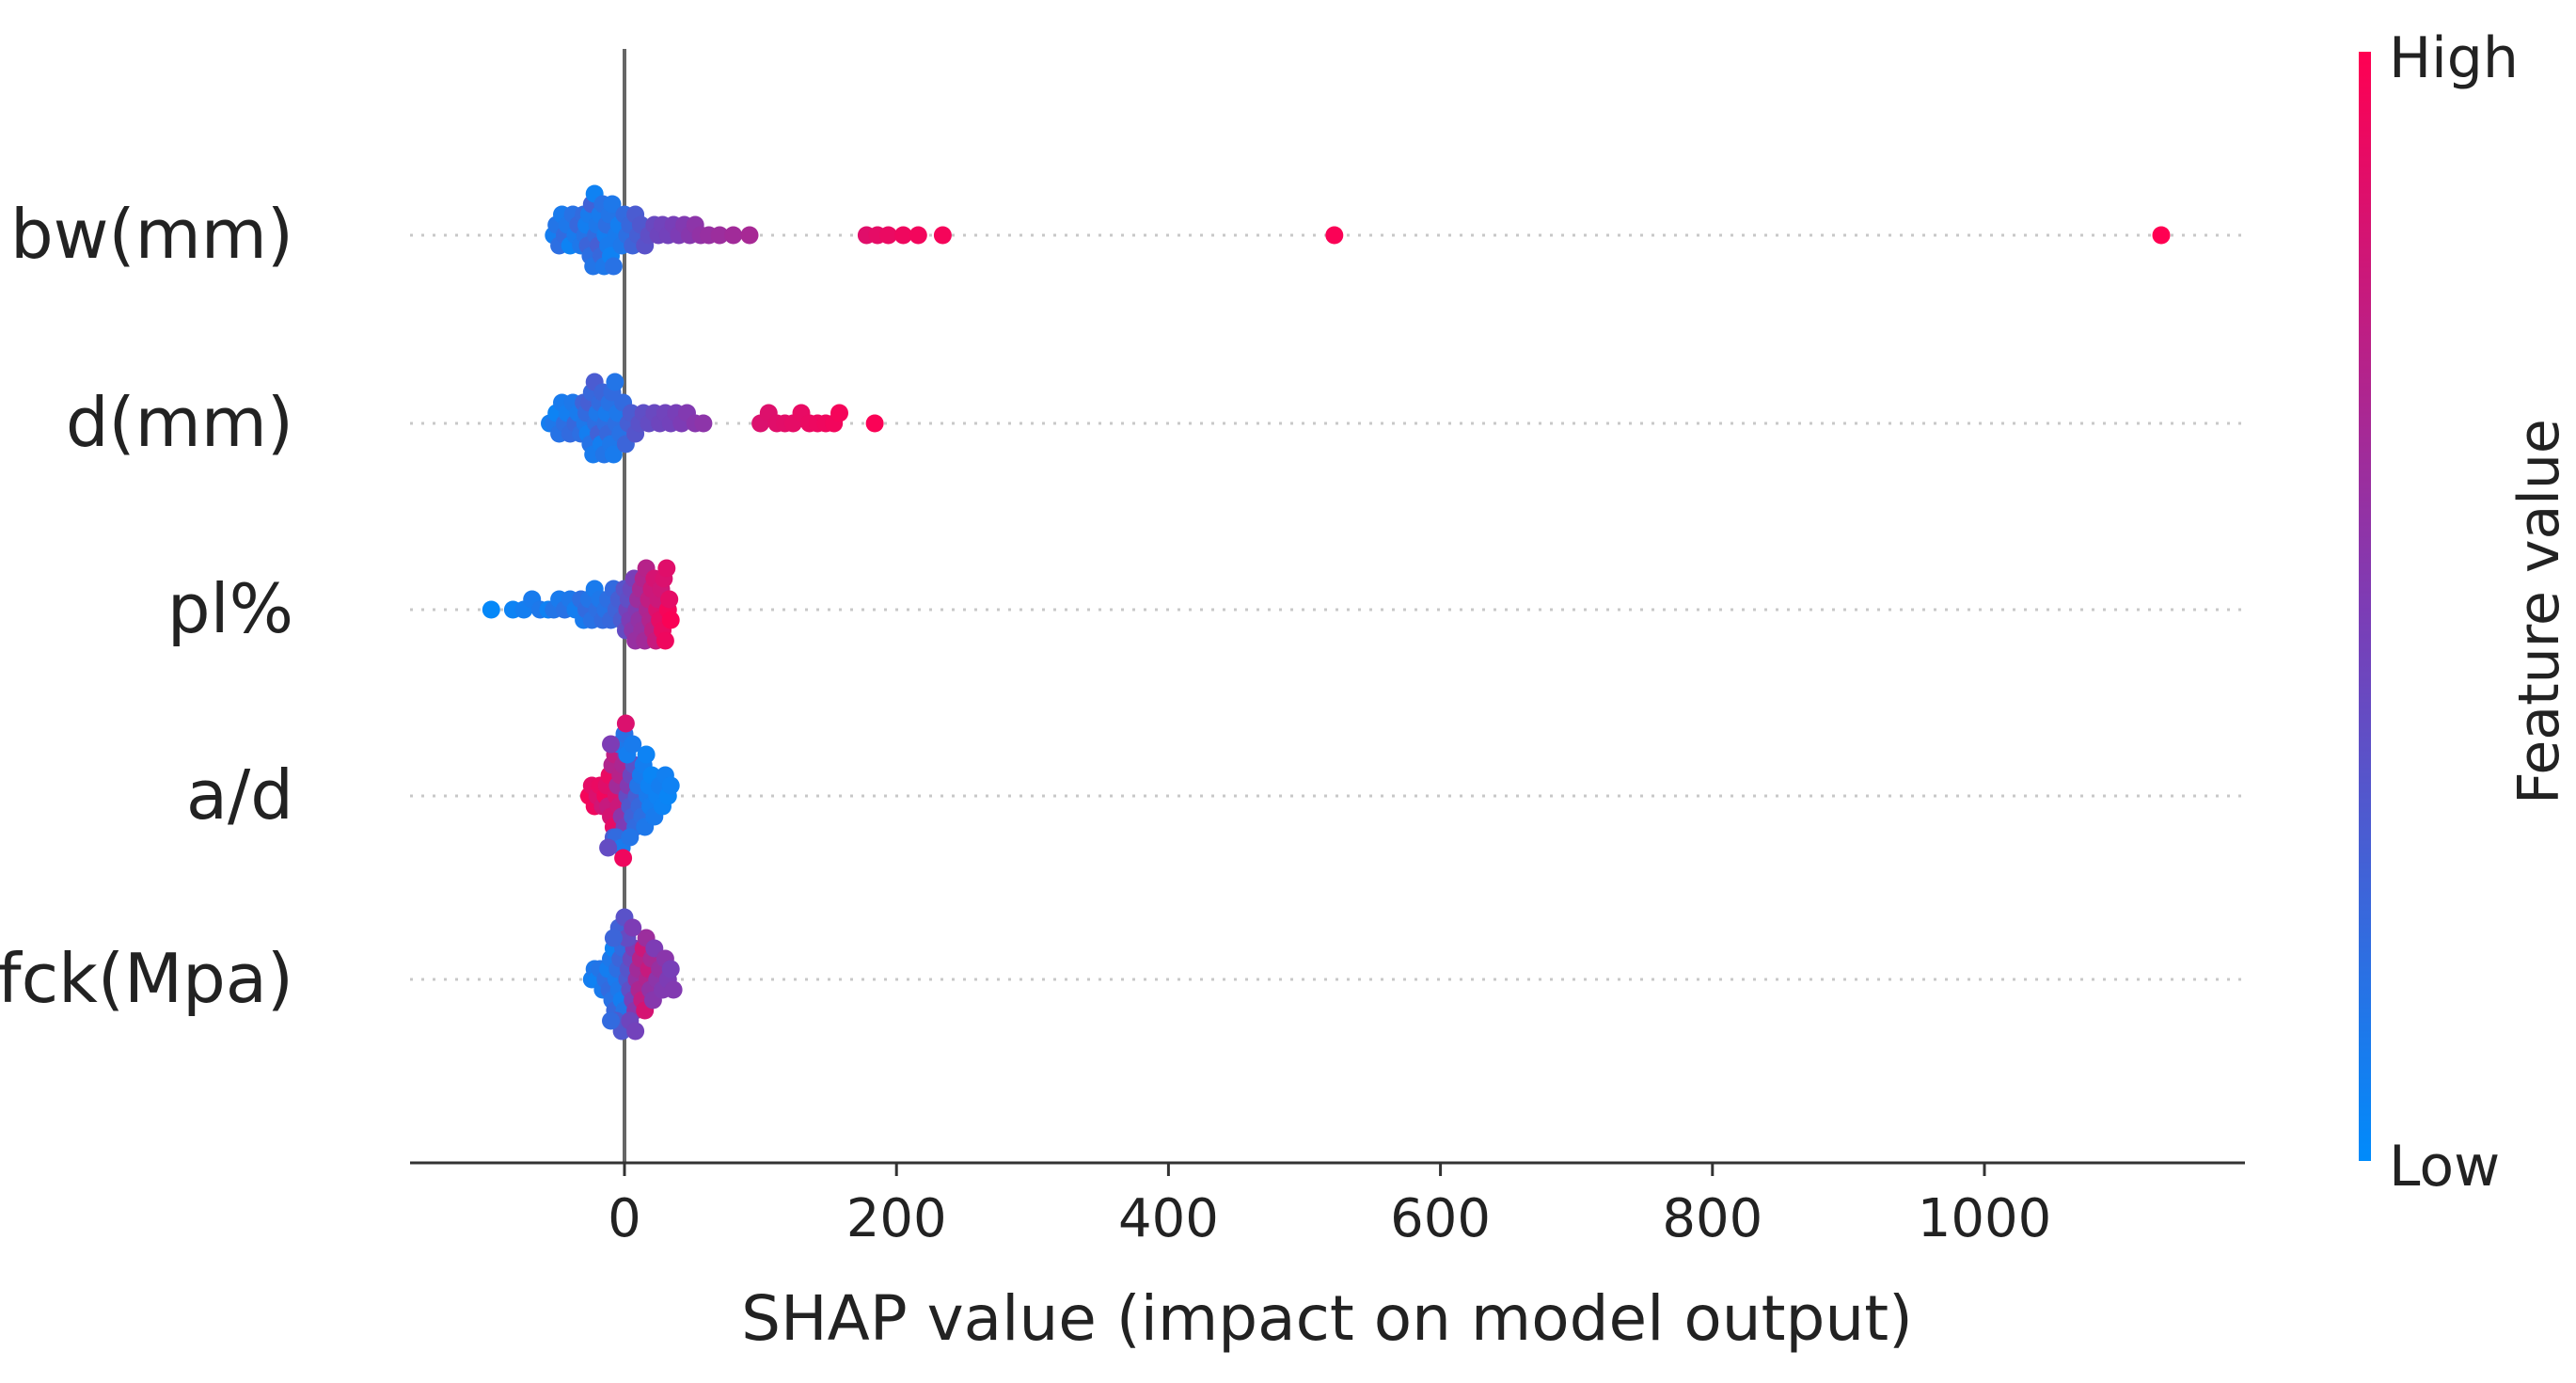 The width and height of the screenshot is (2576, 1383). What do you see at coordinates (146, 606) in the screenshot?
I see `feature-labels: bw(mm) d(mm) pl% a/d fck(Mpa)` at bounding box center [146, 606].